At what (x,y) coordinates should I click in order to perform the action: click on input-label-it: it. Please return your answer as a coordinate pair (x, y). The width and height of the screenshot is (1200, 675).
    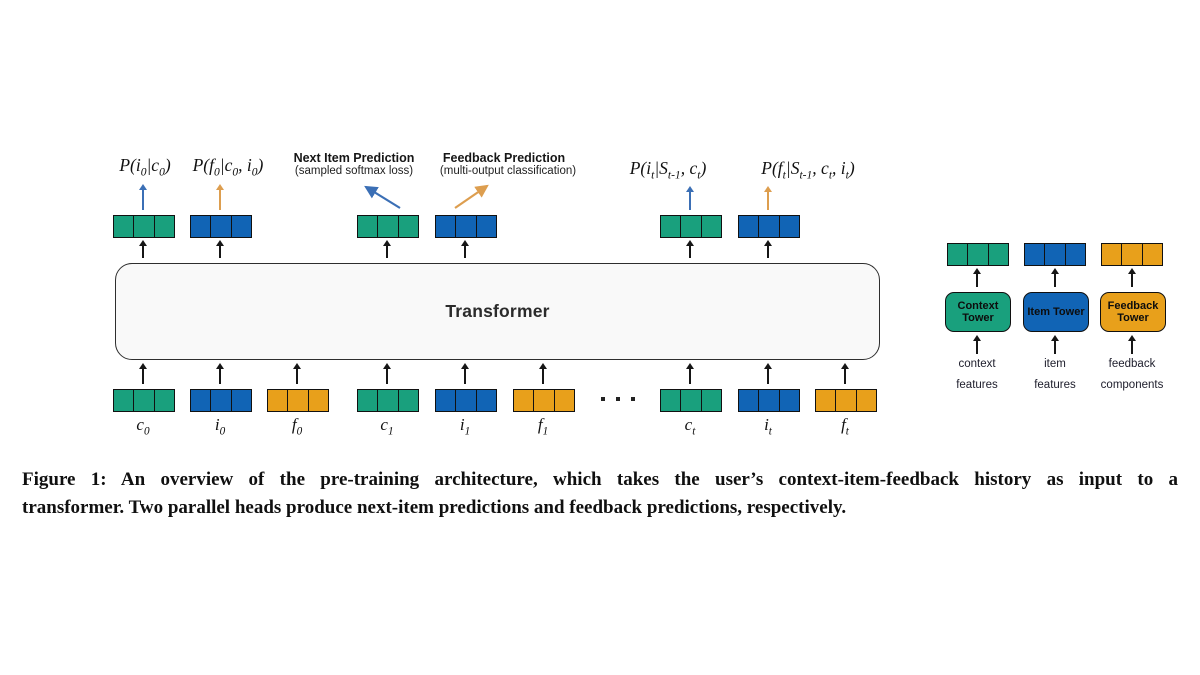
    Looking at the image, I should click on (768, 426).